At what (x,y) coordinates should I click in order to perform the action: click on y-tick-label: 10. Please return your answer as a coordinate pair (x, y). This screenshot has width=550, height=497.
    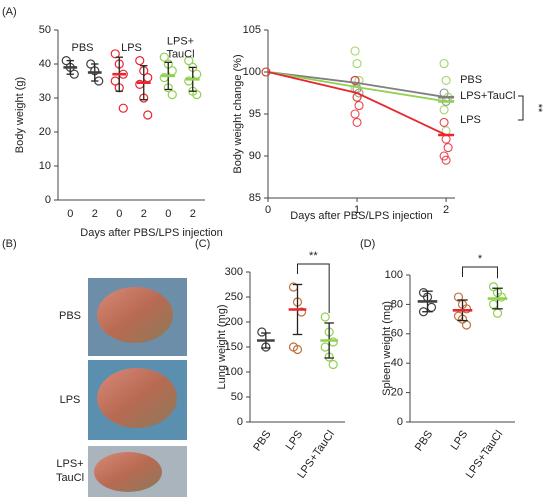
    Looking at the image, I should click on (45, 166).